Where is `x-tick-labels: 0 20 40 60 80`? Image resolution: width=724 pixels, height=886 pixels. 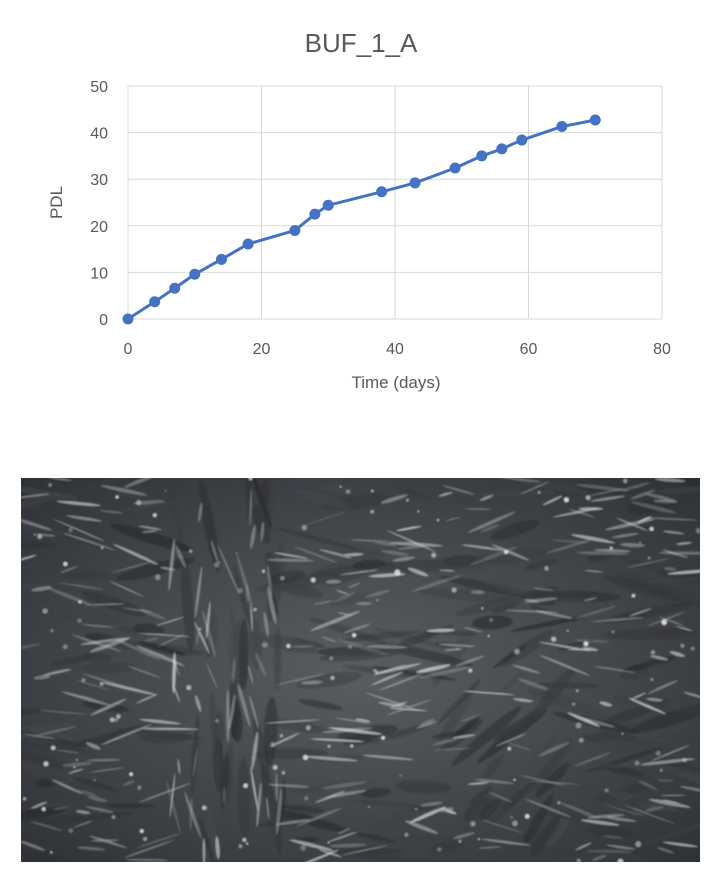
x-tick-labels: 0 20 40 60 80 is located at coordinates (397, 349).